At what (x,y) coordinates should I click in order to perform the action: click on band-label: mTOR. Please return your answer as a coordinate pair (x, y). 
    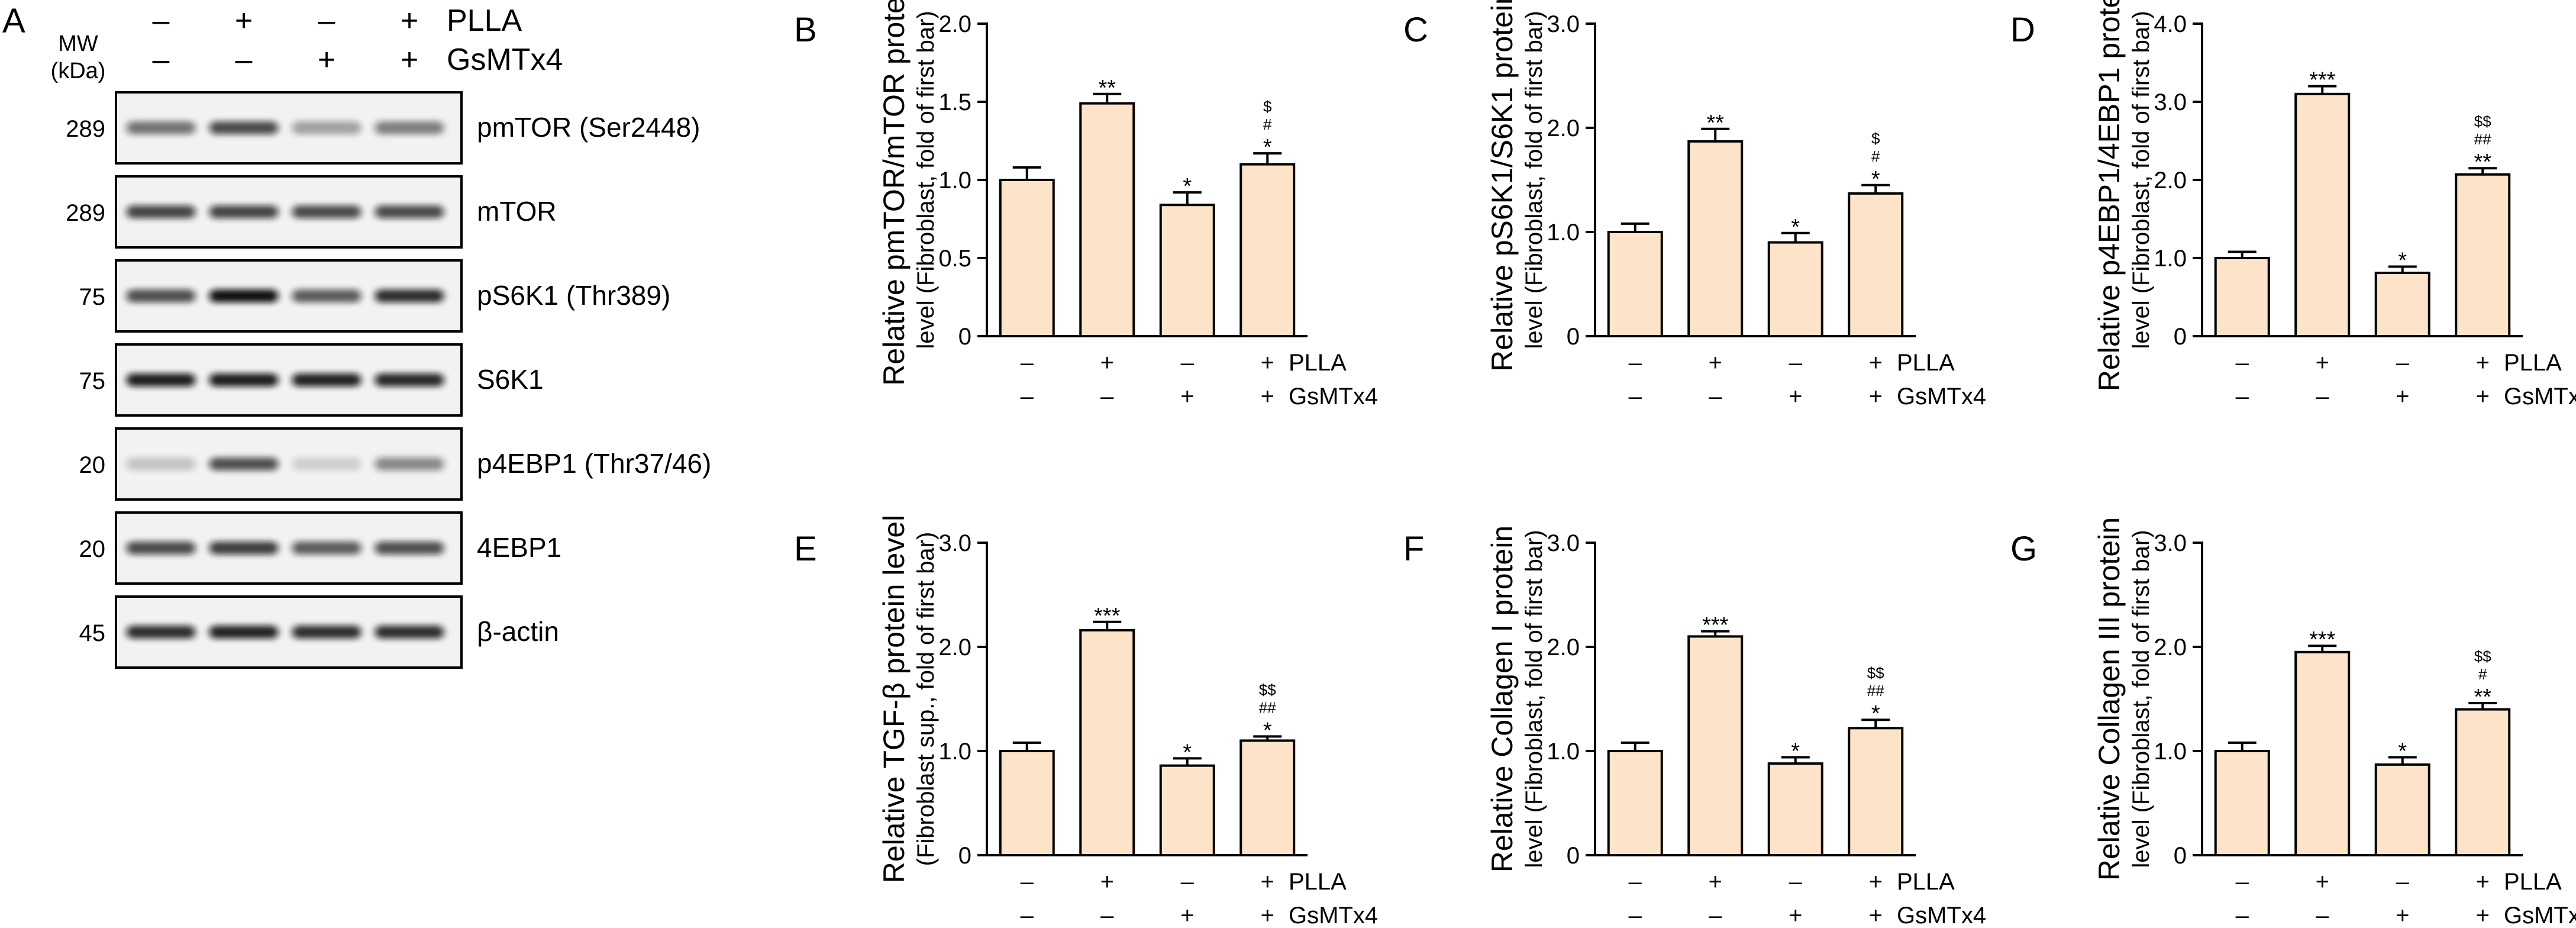
    Looking at the image, I should click on (517, 211).